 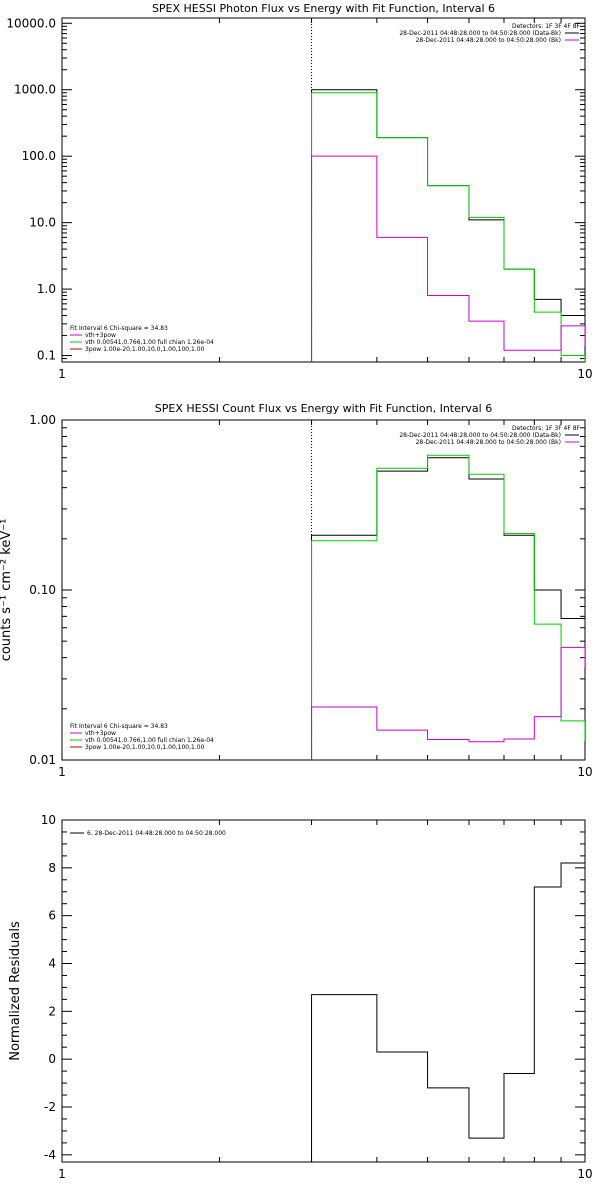 I want to click on y-tick-label: 0.10, so click(x=42, y=590).